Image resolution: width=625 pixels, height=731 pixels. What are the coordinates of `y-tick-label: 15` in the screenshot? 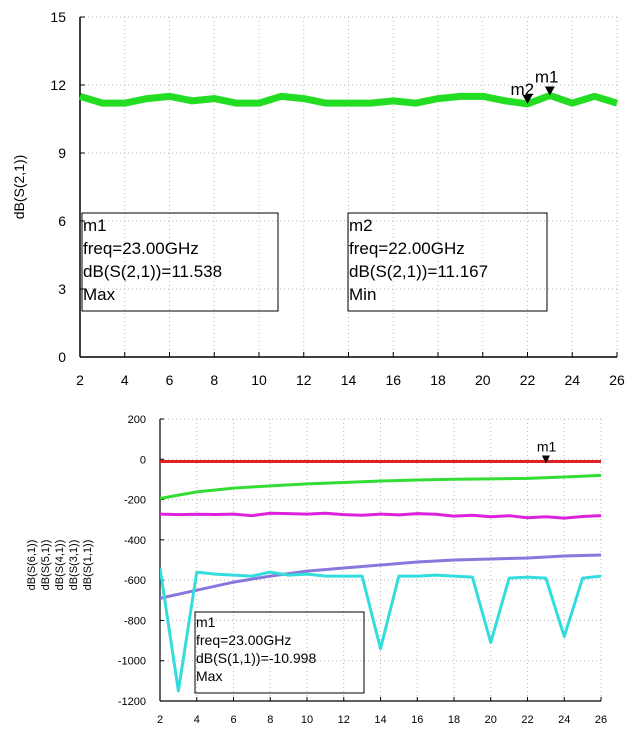 It's located at (58, 17).